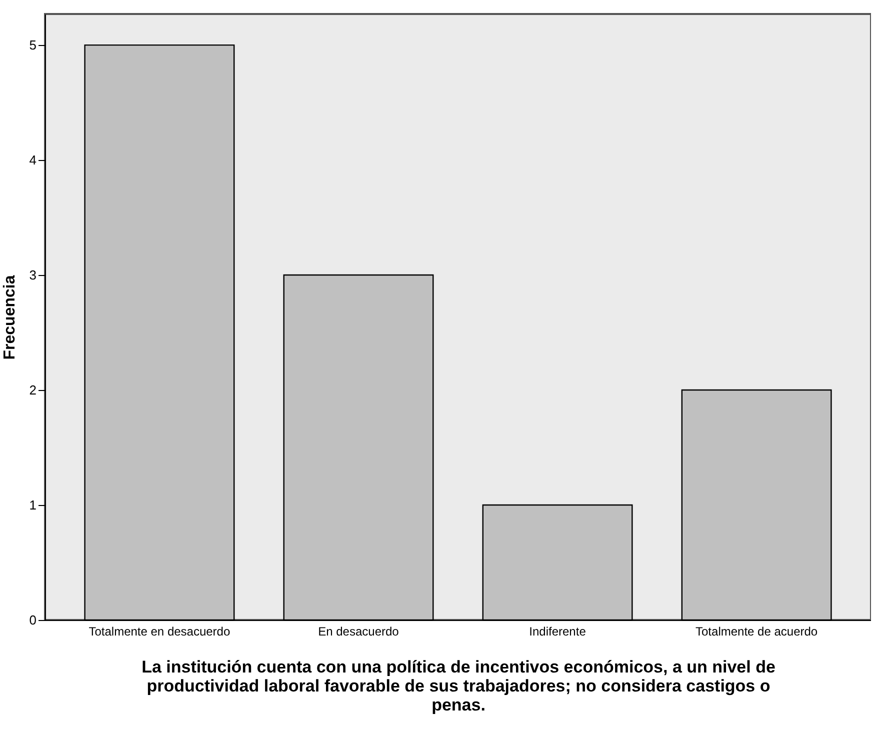 The width and height of the screenshot is (892, 751). What do you see at coordinates (459, 686) in the screenshot?
I see `x-axis-title: La institución cuenta con una política de incentivos económicos, a un nivel de productividad laboral favorable de sus trabajadores; no considera castigos o penas.` at bounding box center [459, 686].